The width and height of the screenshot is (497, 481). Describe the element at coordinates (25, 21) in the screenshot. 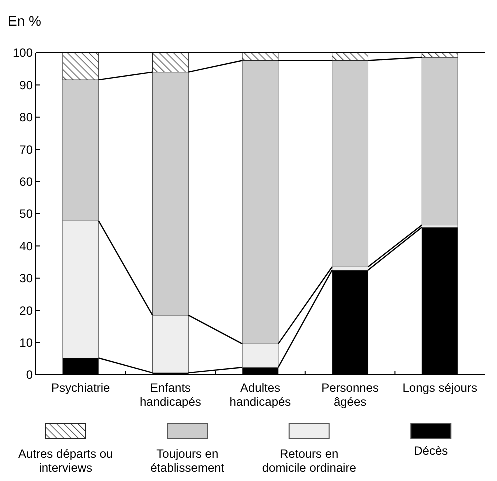

I see `y-axis-title: En %` at that location.